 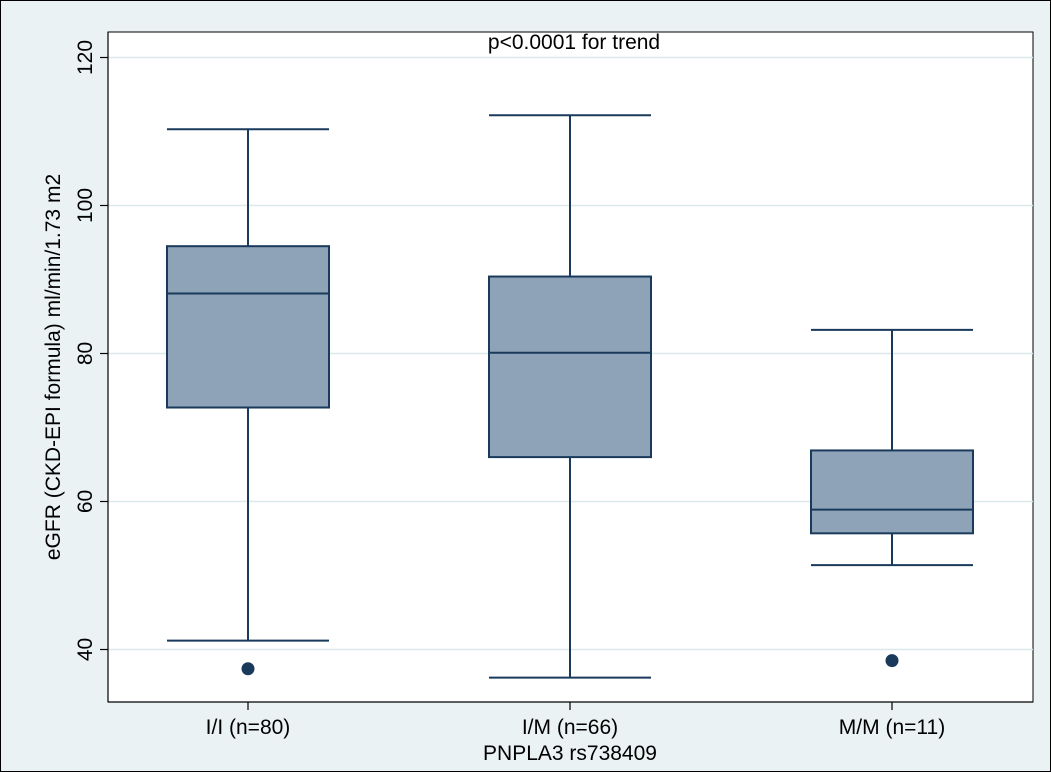 I want to click on y-tick-label-120: 120, so click(x=85, y=57).